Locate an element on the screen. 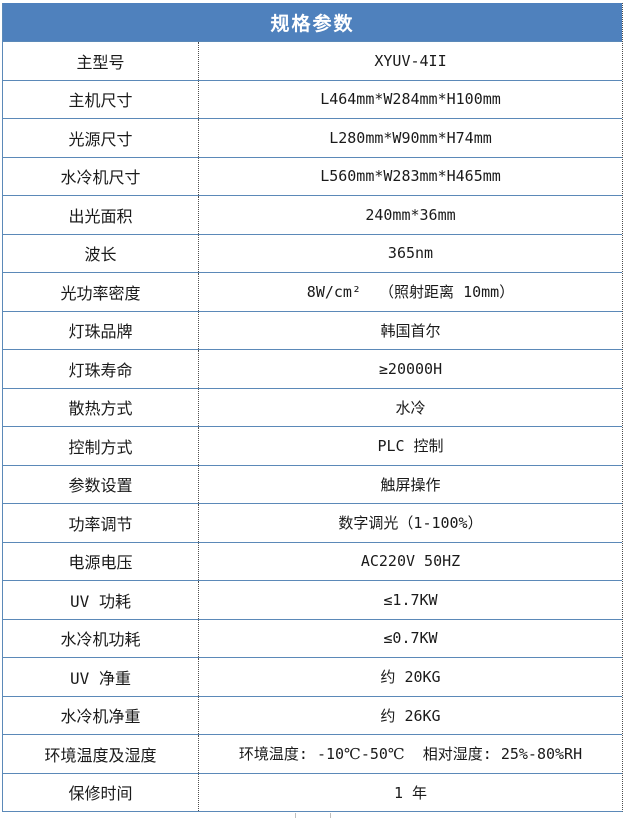 This screenshot has width=627, height=818. spec-label: 出光面积 is located at coordinates (101, 215).